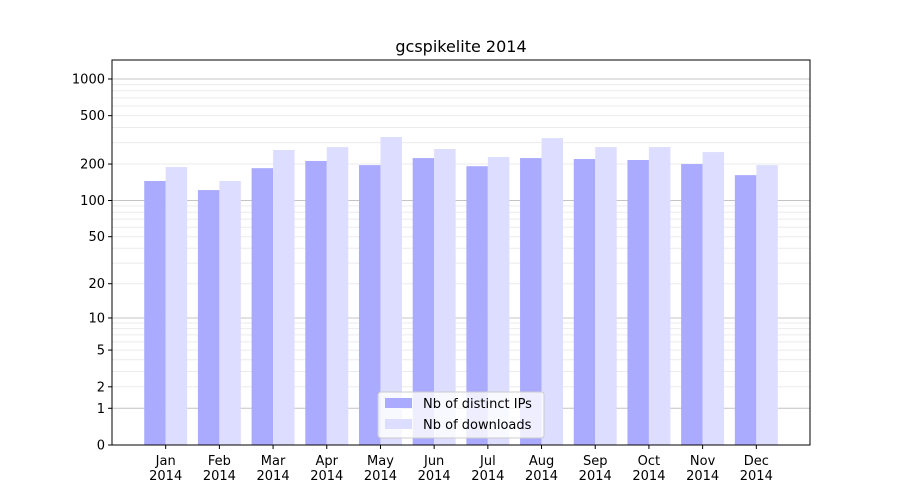  I want to click on x-tick-label: Dec 2014, so click(756, 469).